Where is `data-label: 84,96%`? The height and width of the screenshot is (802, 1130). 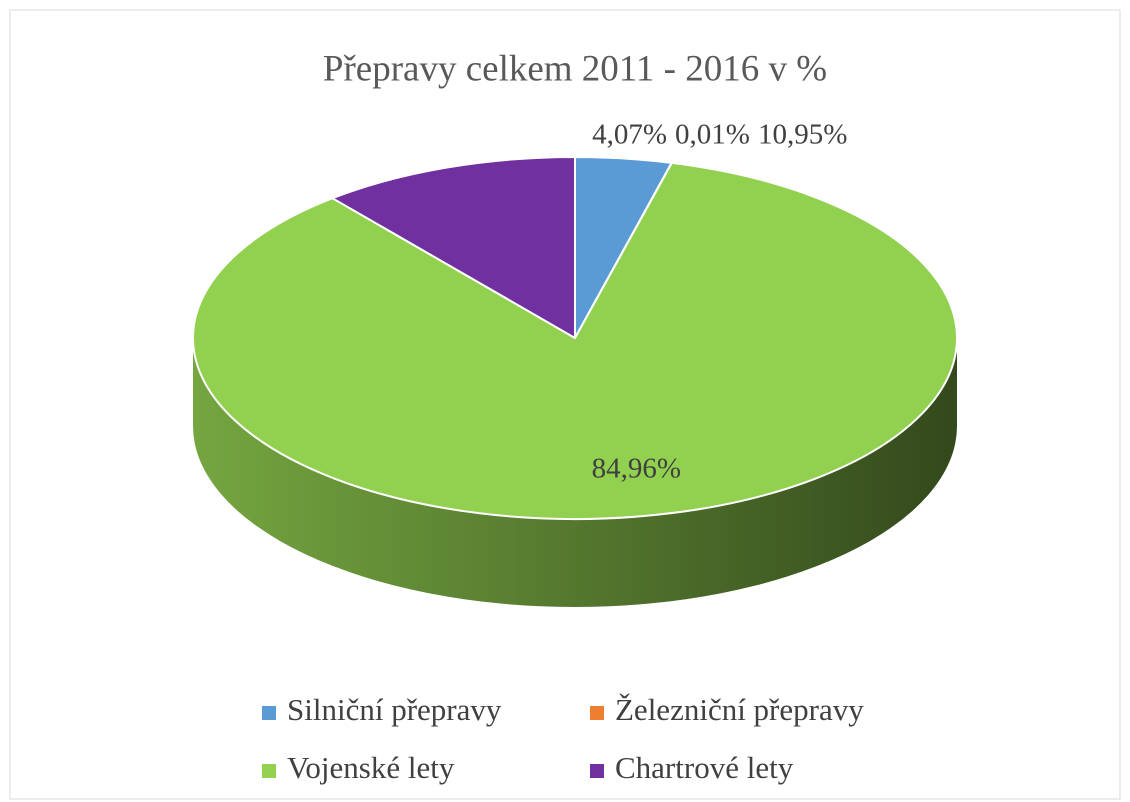
data-label: 84,96% is located at coordinates (636, 468).